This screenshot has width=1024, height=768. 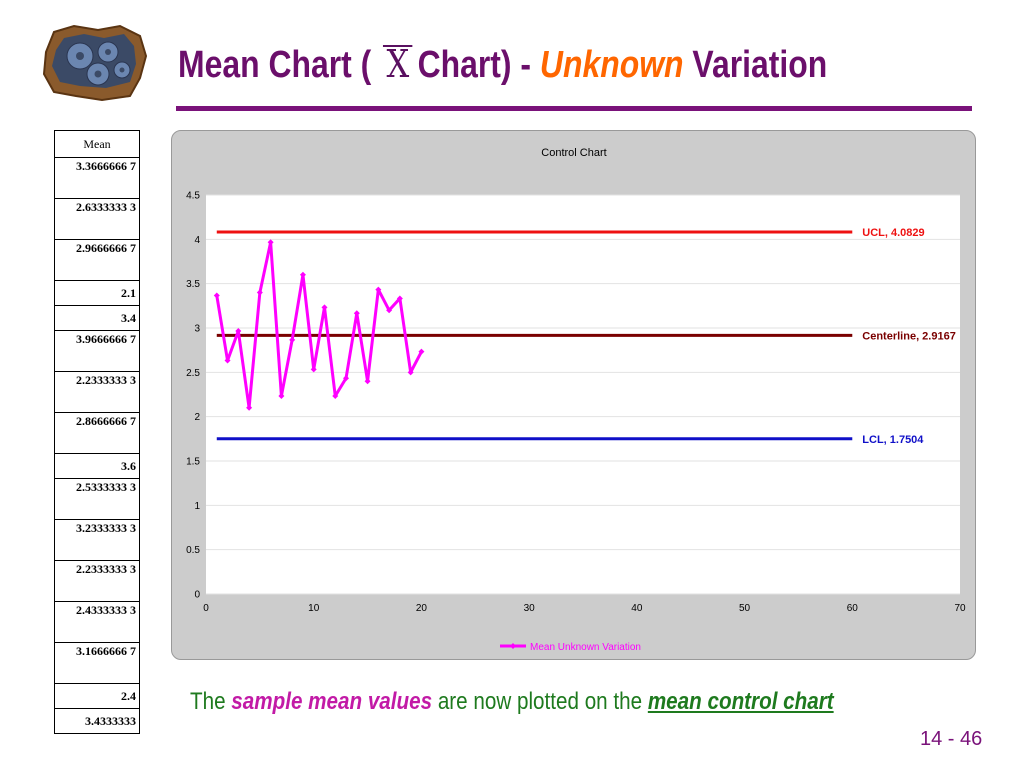 I want to click on table-row: 2.1, so click(x=97, y=293).